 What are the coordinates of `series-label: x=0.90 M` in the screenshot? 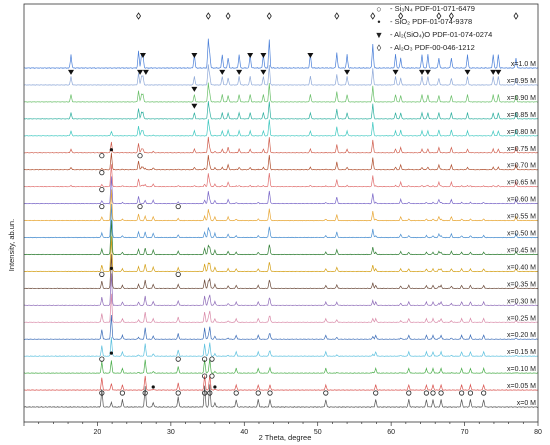 It's located at (521, 98).